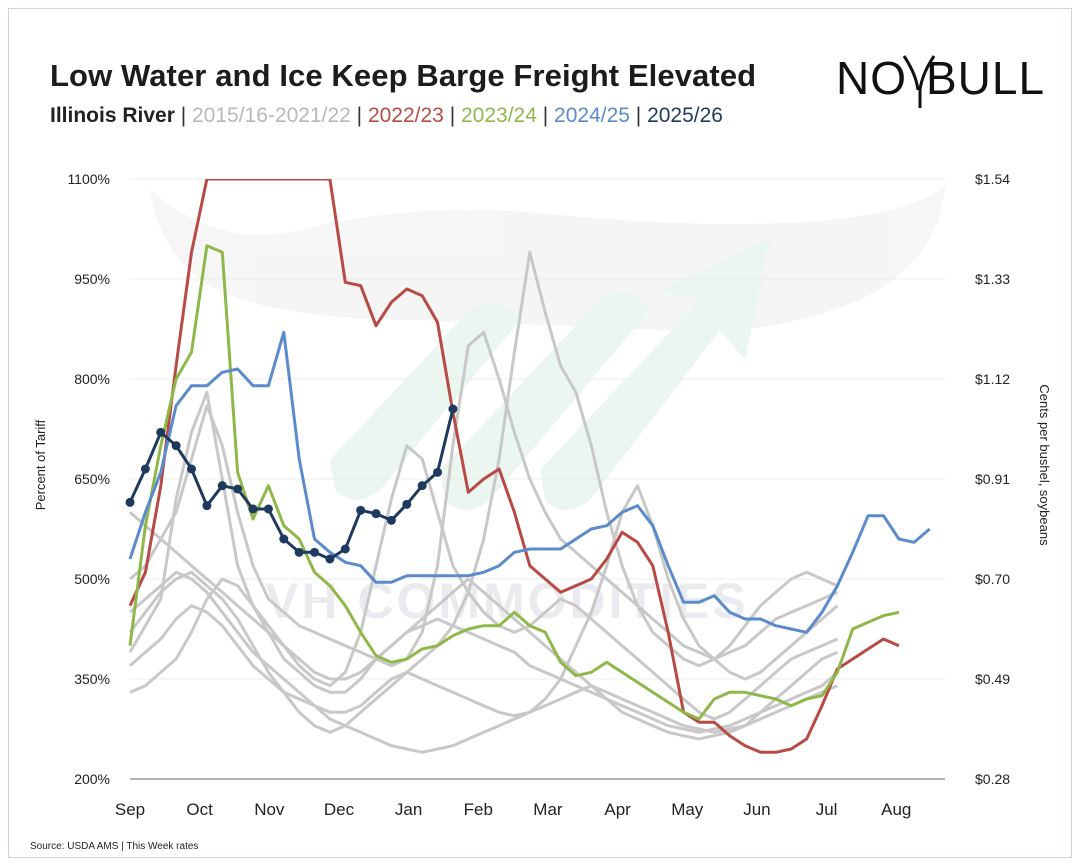  What do you see at coordinates (92, 679) in the screenshot?
I see `y-tick-label: 350%` at bounding box center [92, 679].